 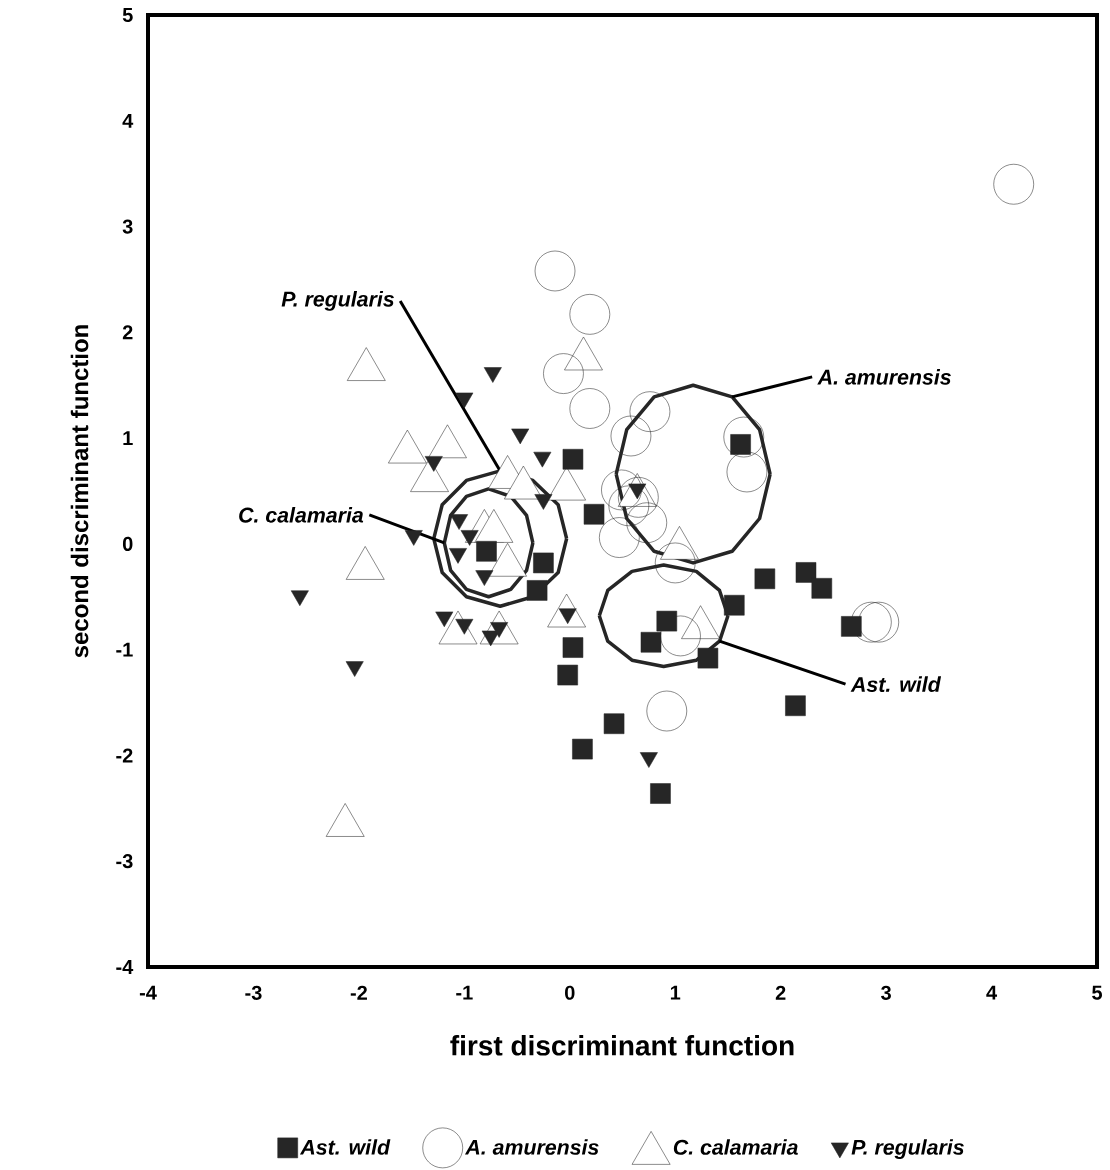 What do you see at coordinates (301, 515) in the screenshot?
I see `annotation: C. calamaria` at bounding box center [301, 515].